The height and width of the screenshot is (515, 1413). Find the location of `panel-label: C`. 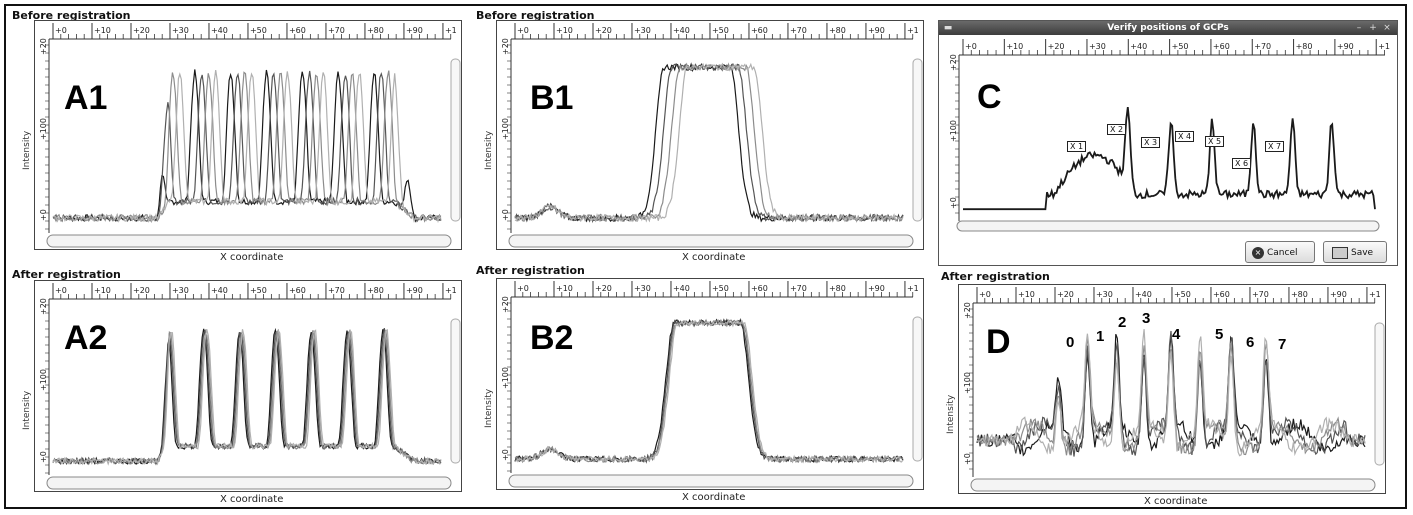

panel-label: C is located at coordinates (989, 97).